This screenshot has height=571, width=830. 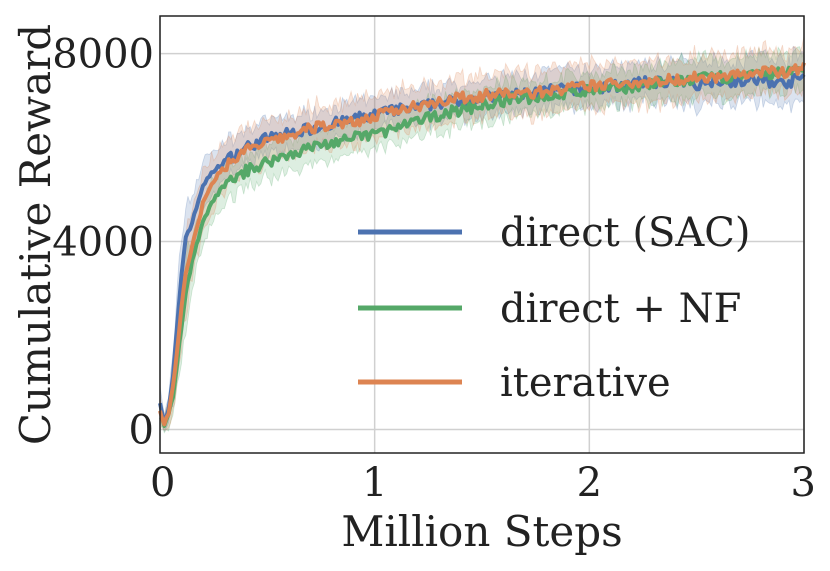 What do you see at coordinates (585, 383) in the screenshot?
I see `legend-label-2: iterative` at bounding box center [585, 383].